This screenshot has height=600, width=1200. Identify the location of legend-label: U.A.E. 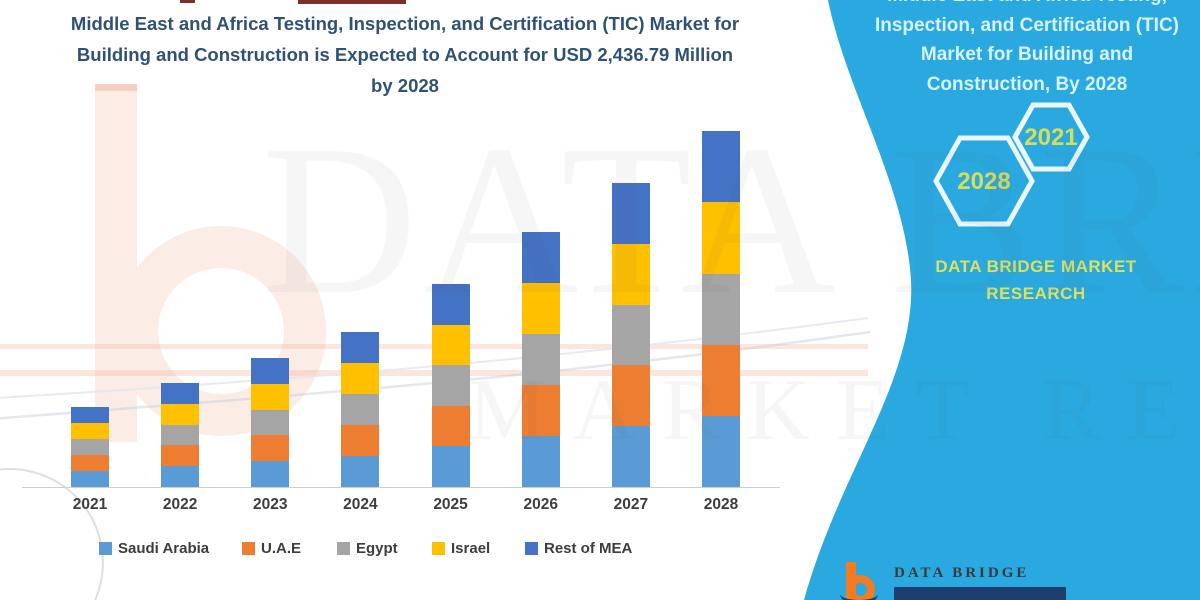
(281, 548).